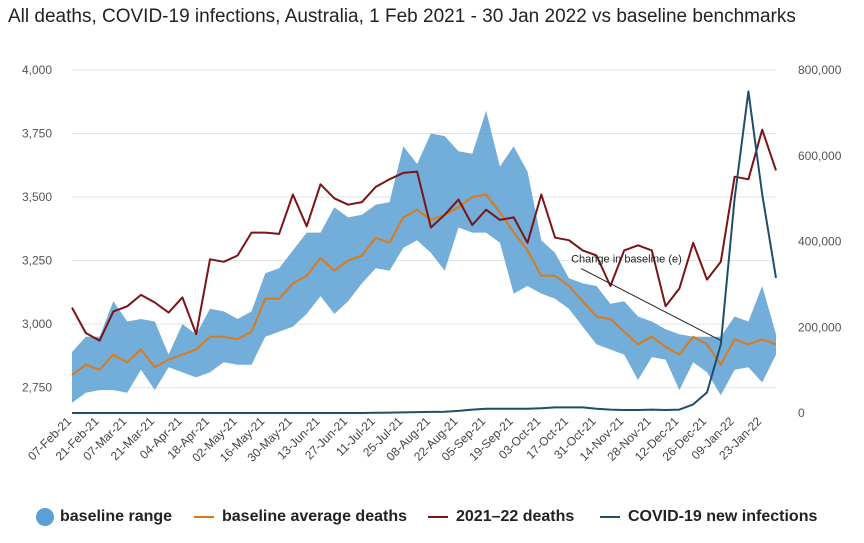  What do you see at coordinates (116, 516) in the screenshot?
I see `legend-label-baseline-range: baseline range` at bounding box center [116, 516].